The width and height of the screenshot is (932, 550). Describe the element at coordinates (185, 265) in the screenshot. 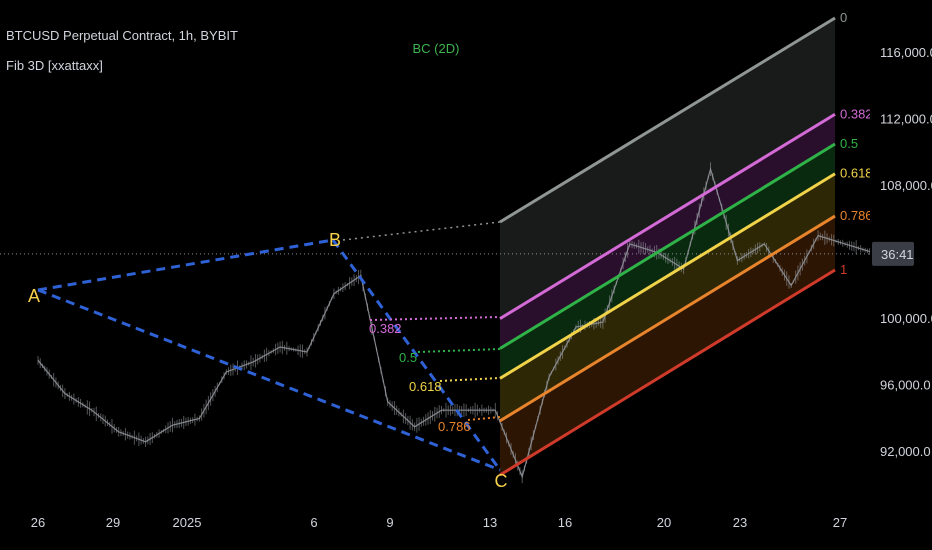

I see `pattern-leg-ab` at that location.